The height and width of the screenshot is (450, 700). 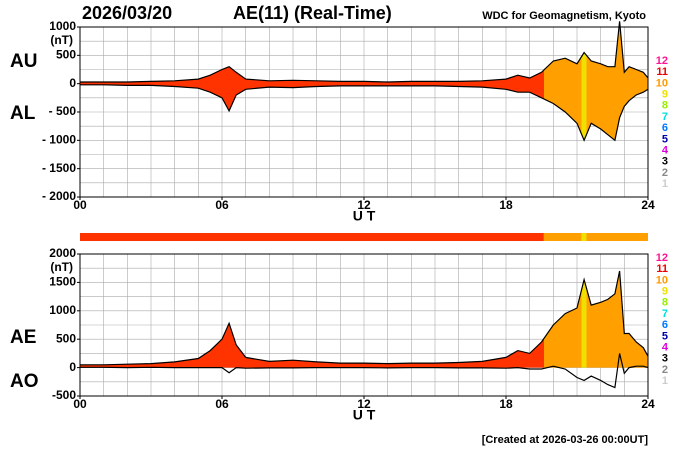 I want to click on y-tick-label: 2000, so click(x=62, y=253).